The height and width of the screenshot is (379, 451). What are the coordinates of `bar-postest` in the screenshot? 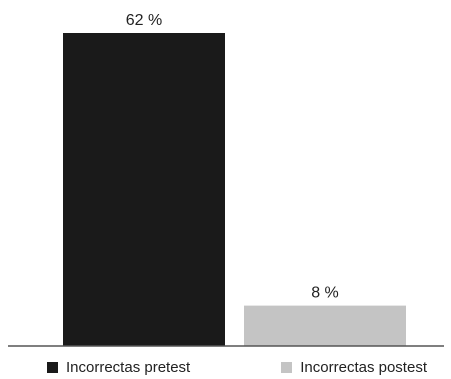 It's located at (325, 325).